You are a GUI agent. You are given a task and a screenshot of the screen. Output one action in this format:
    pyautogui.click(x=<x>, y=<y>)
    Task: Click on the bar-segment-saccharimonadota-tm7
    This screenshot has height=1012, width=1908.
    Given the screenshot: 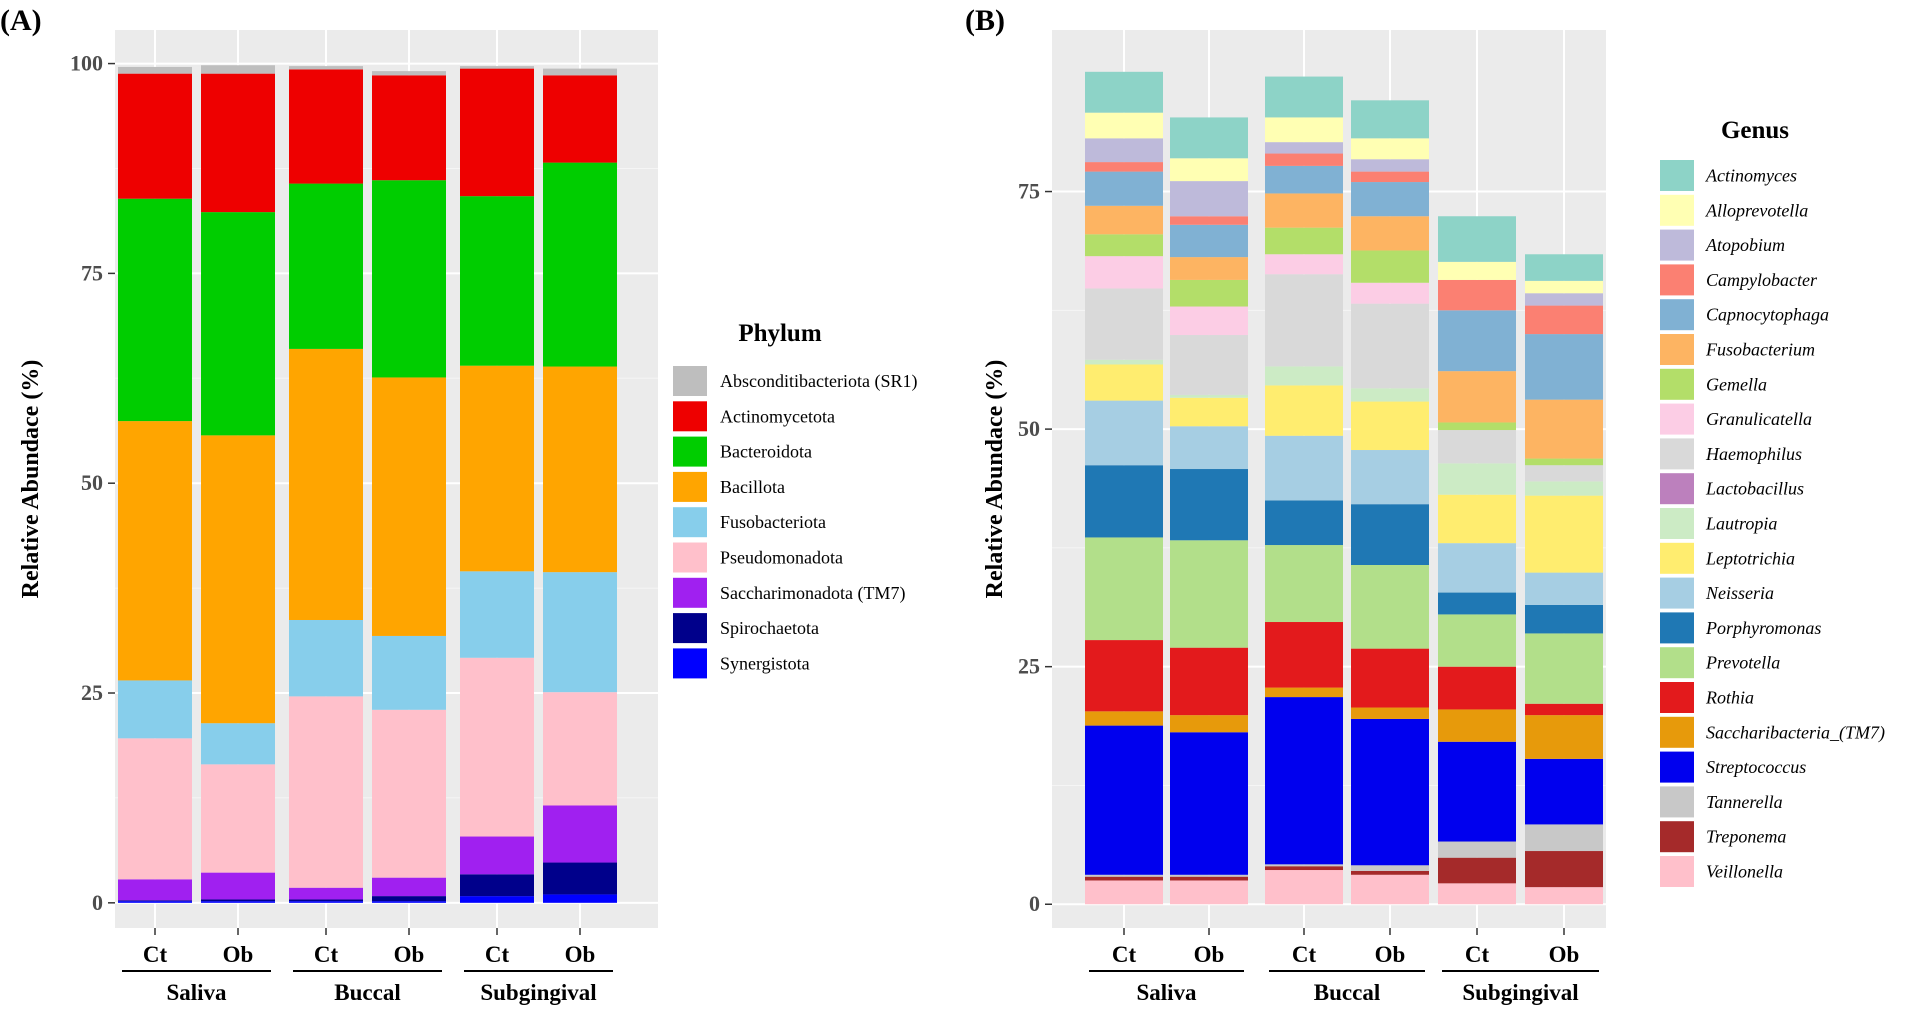 What is the action you would take?
    pyautogui.click(x=580, y=834)
    